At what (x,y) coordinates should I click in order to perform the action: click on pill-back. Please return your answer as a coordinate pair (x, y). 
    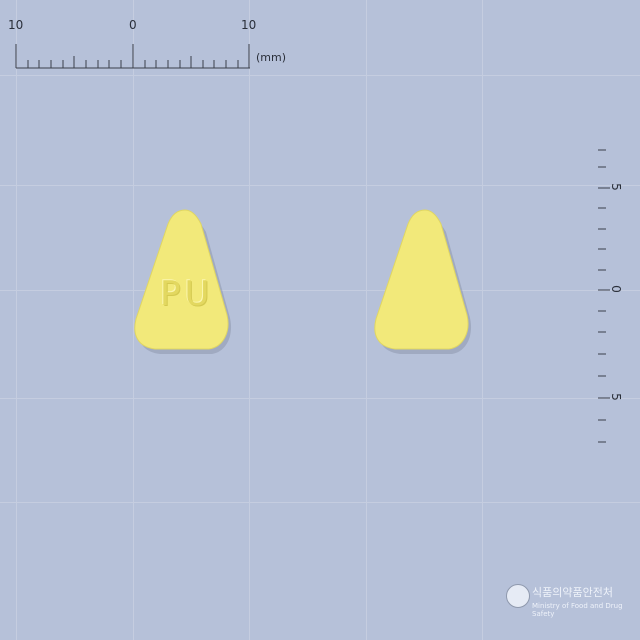
    Looking at the image, I should click on (421, 279).